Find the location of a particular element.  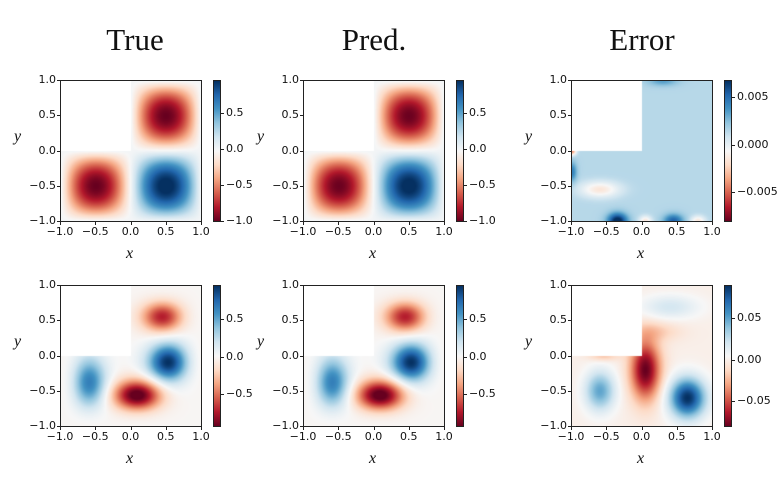

colorbar-tick-label: −0.05 is located at coordinates (754, 401).